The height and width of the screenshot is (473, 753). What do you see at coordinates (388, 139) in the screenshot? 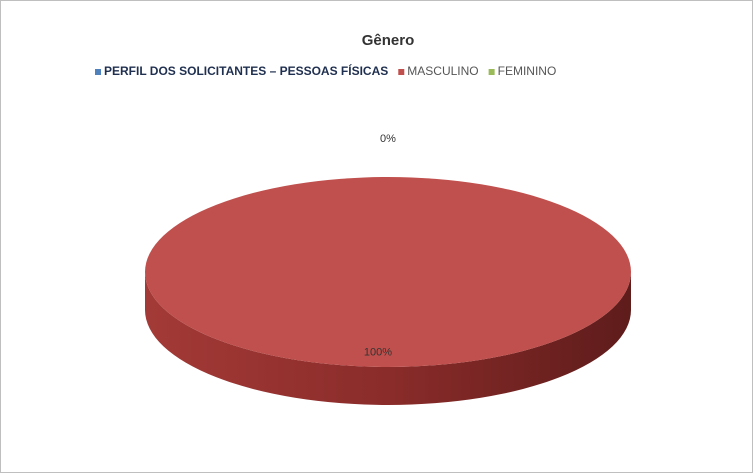
I see `data-label: 0%` at bounding box center [388, 139].